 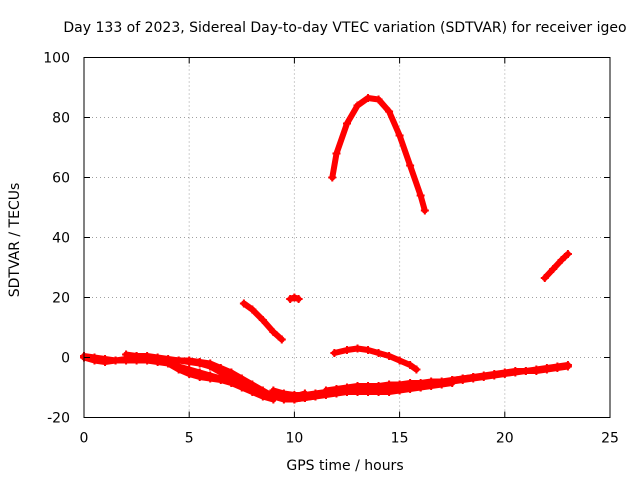 What do you see at coordinates (84, 439) in the screenshot?
I see `x-tick-label: 0` at bounding box center [84, 439].